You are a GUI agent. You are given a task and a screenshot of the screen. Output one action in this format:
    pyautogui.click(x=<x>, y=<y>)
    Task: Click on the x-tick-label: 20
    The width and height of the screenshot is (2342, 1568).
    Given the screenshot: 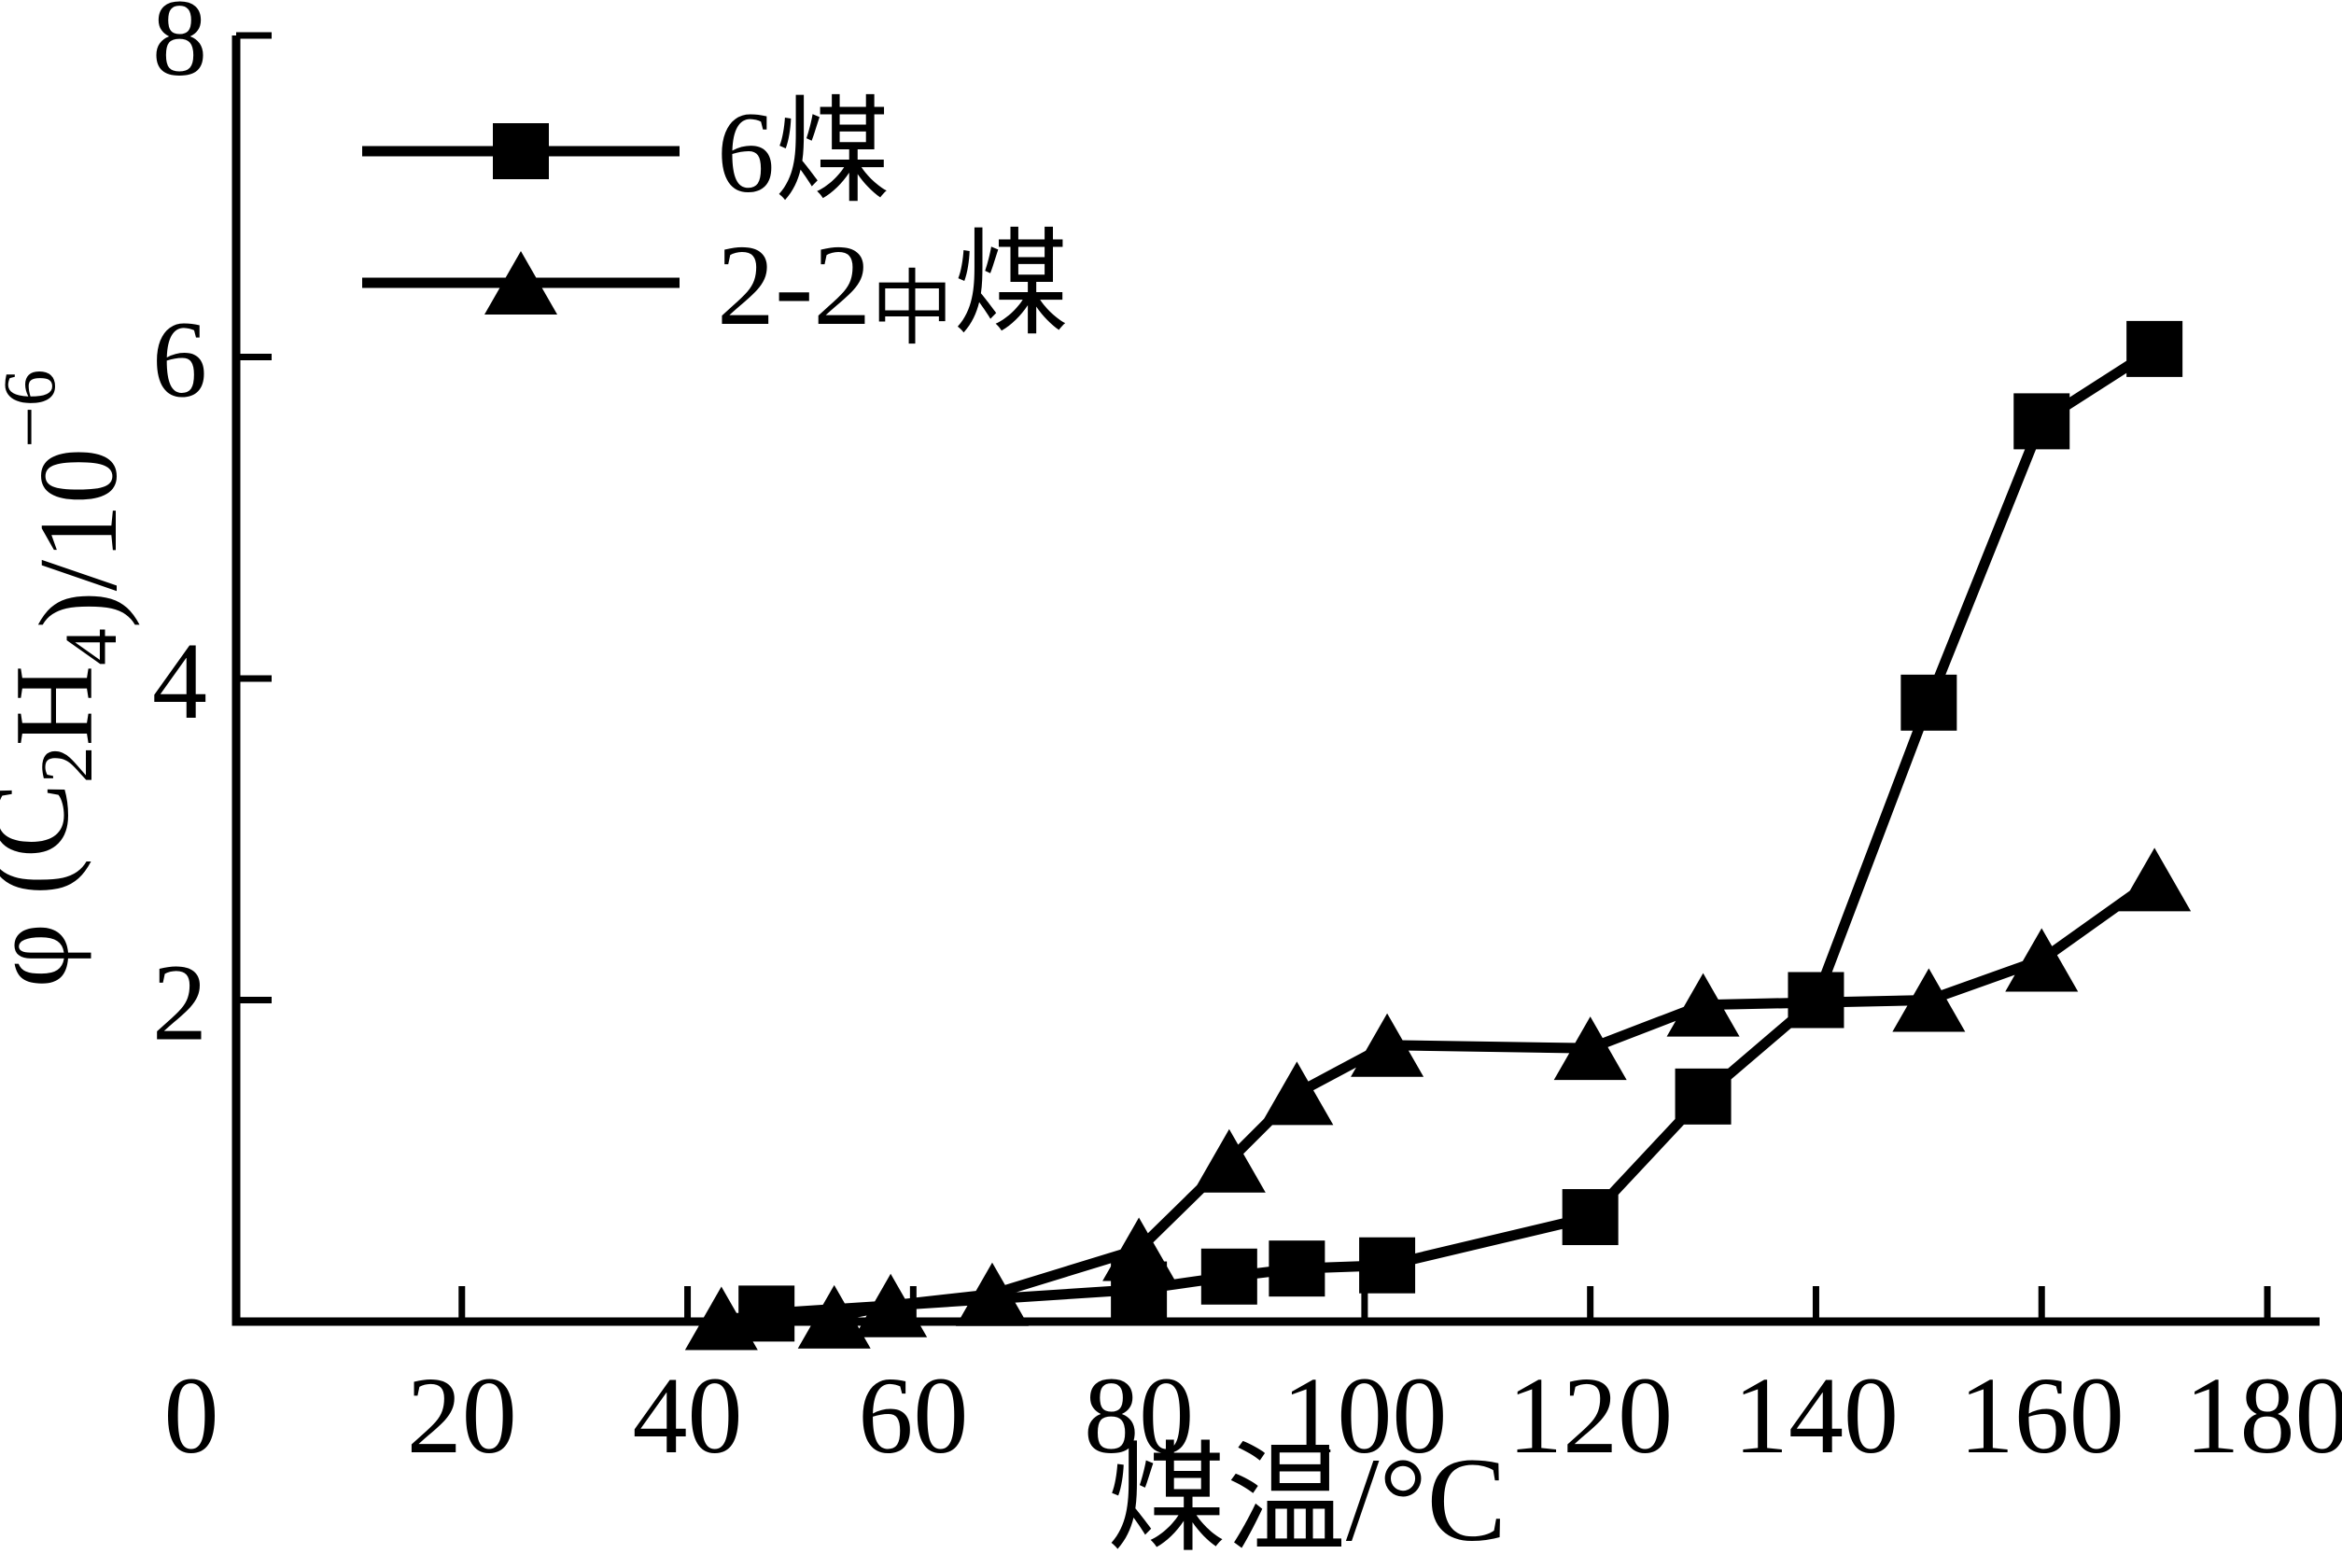 What is the action you would take?
    pyautogui.click(x=462, y=1415)
    